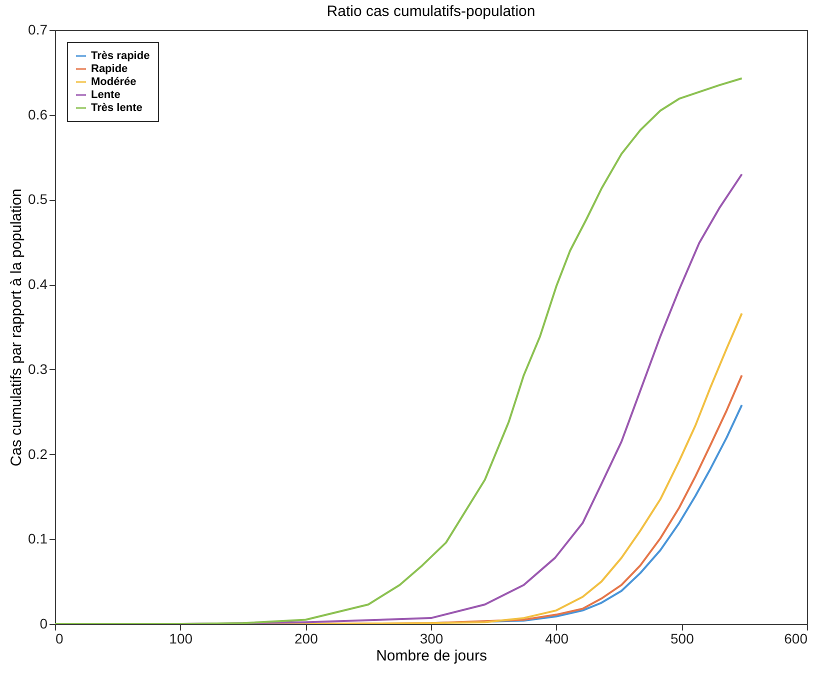 The image size is (833, 675). What do you see at coordinates (38, 199) in the screenshot?
I see `y-tick-label: 0.5` at bounding box center [38, 199].